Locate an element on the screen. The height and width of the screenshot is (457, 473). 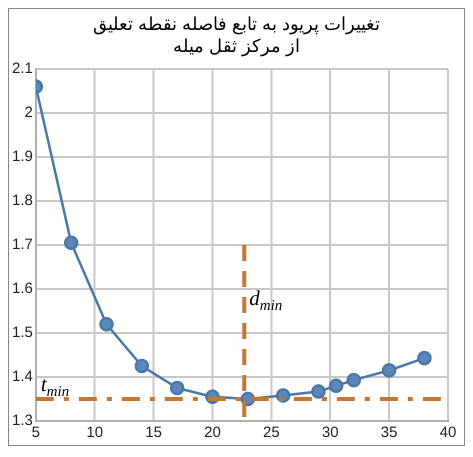
x-tick-label: 20 is located at coordinates (212, 433).